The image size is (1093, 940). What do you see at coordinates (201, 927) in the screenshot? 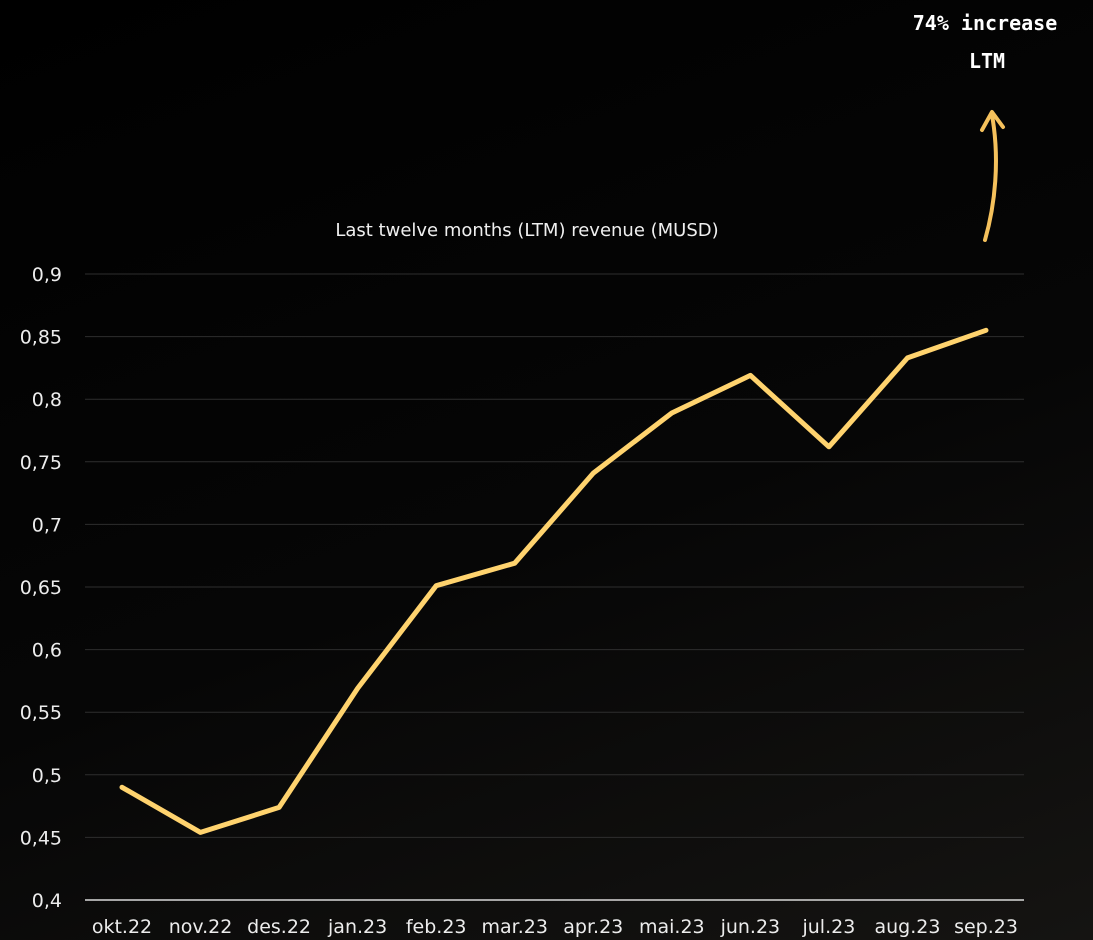
I see `x-tick-label: nov.22` at bounding box center [201, 927].